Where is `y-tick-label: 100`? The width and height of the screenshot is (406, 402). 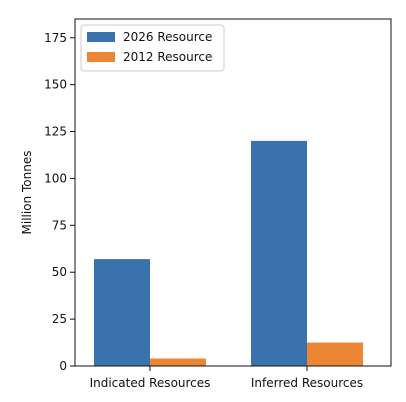 y-tick-label: 100 is located at coordinates (55, 178).